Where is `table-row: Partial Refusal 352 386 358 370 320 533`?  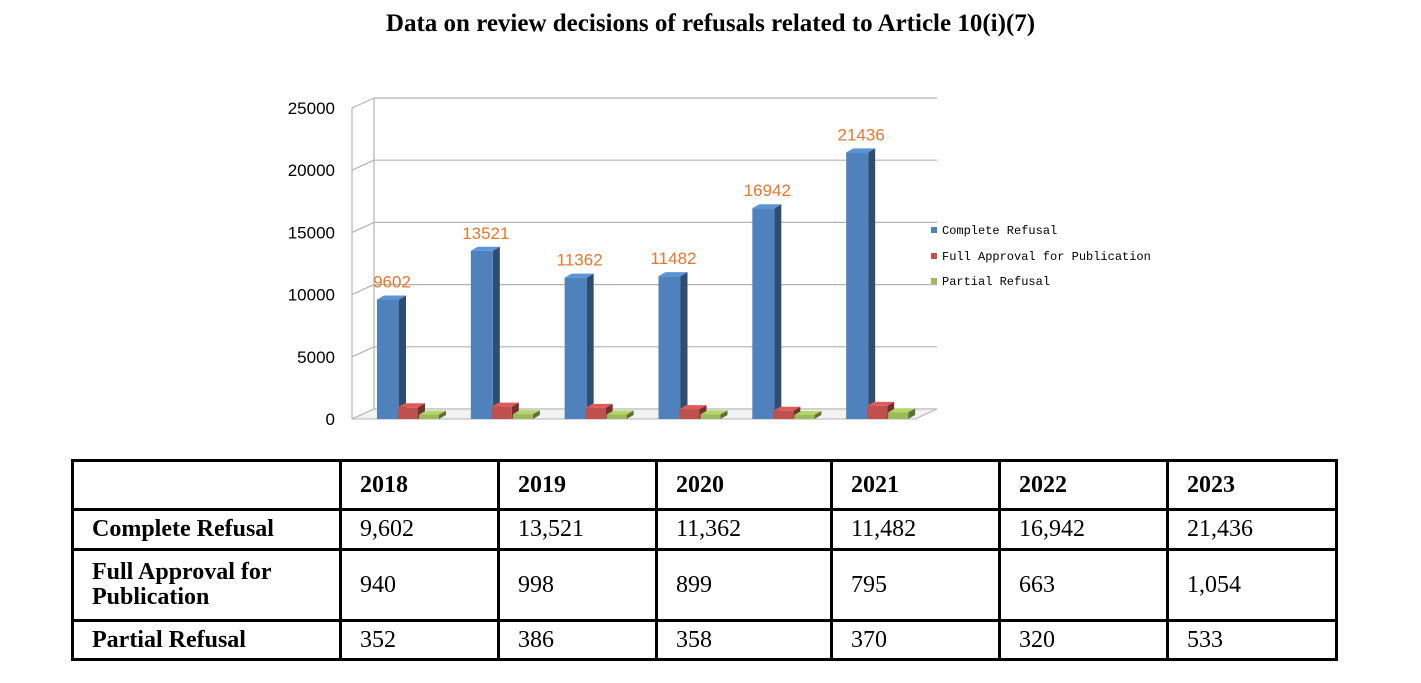
table-row: Partial Refusal 352 386 358 370 320 533 is located at coordinates (704, 640).